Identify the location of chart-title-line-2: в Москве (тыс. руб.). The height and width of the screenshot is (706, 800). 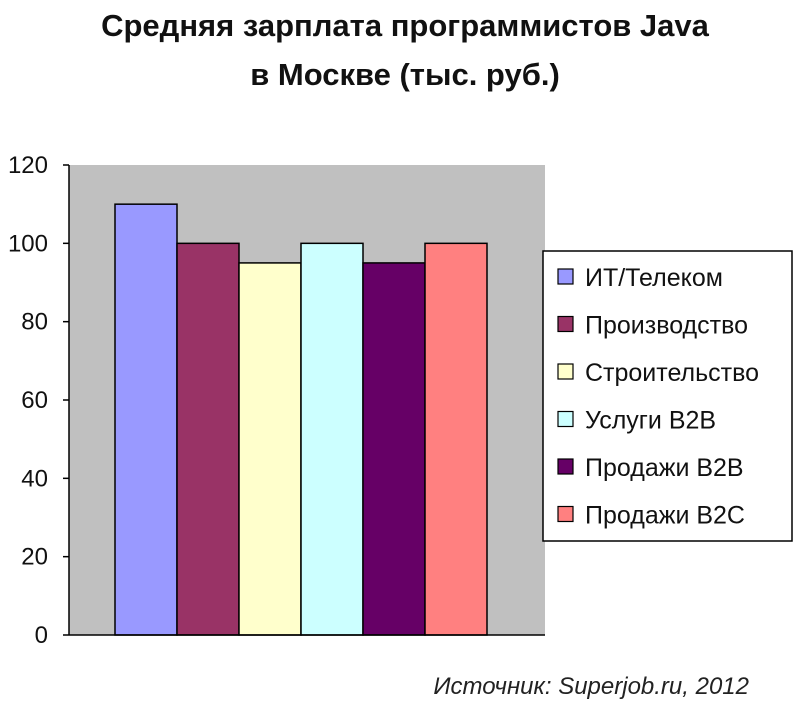
(405, 74).